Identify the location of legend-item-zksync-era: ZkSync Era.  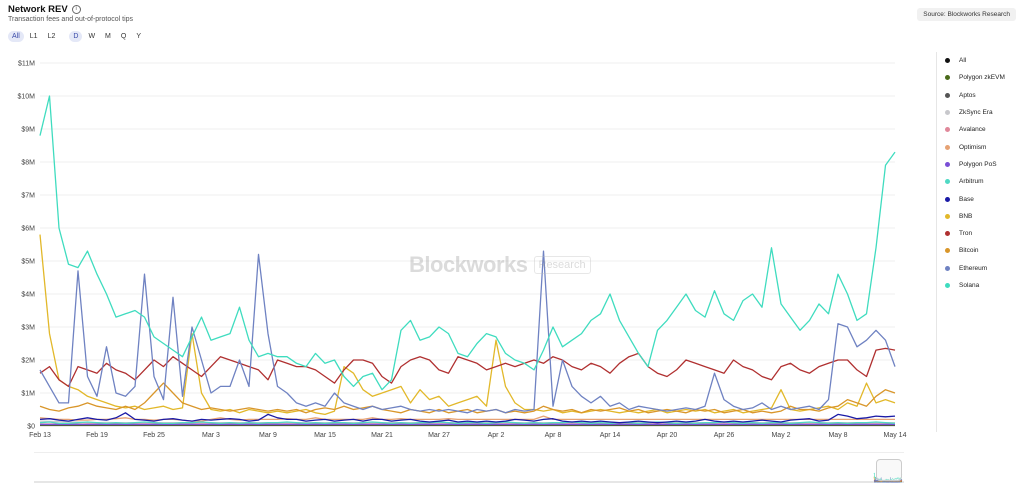
(984, 112).